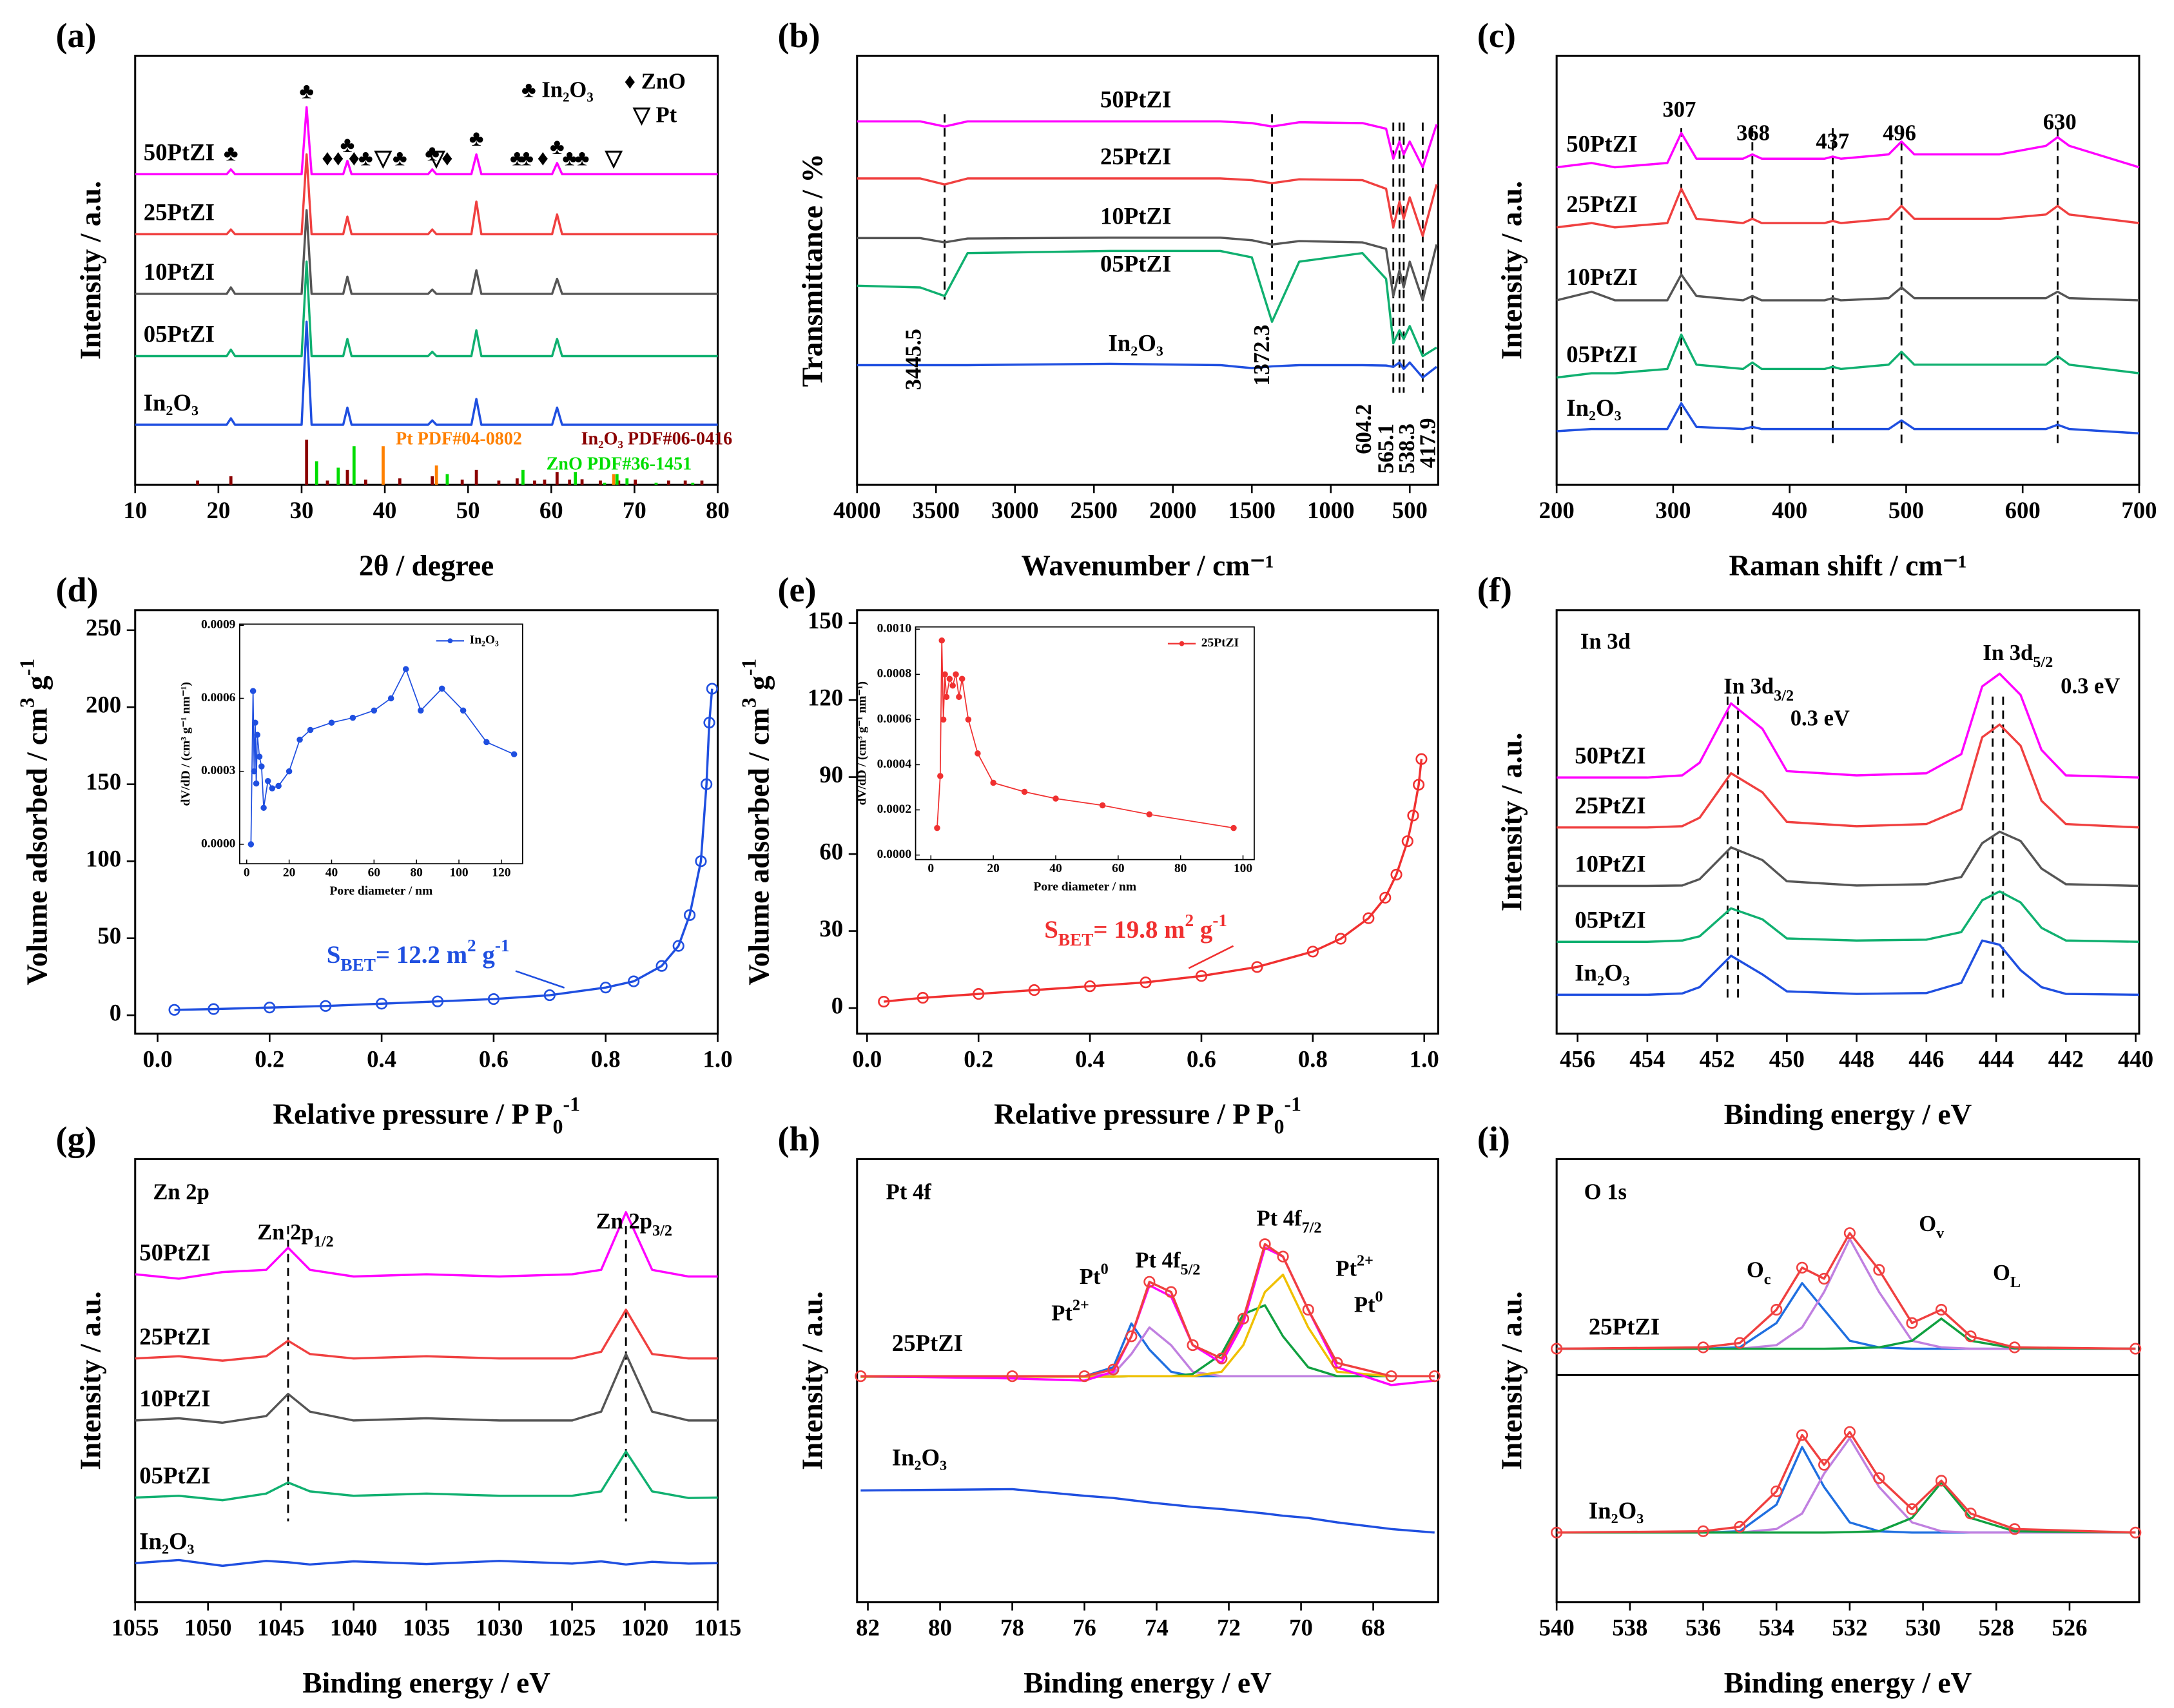 This screenshot has height=1708, width=2174. What do you see at coordinates (1832, 142) in the screenshot?
I see `annotation: 437` at bounding box center [1832, 142].